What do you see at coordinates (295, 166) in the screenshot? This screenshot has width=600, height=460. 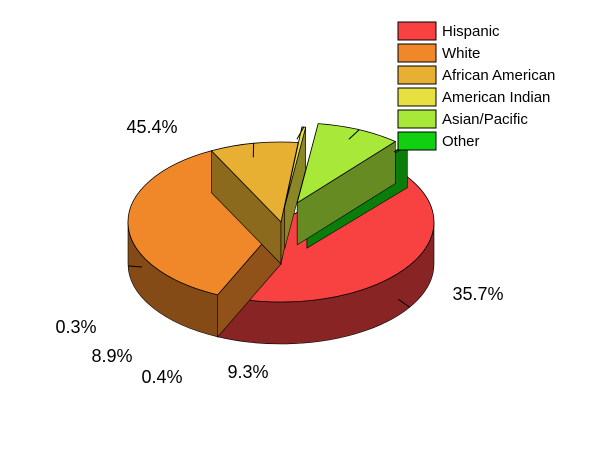 I see `slice-top` at bounding box center [295, 166].